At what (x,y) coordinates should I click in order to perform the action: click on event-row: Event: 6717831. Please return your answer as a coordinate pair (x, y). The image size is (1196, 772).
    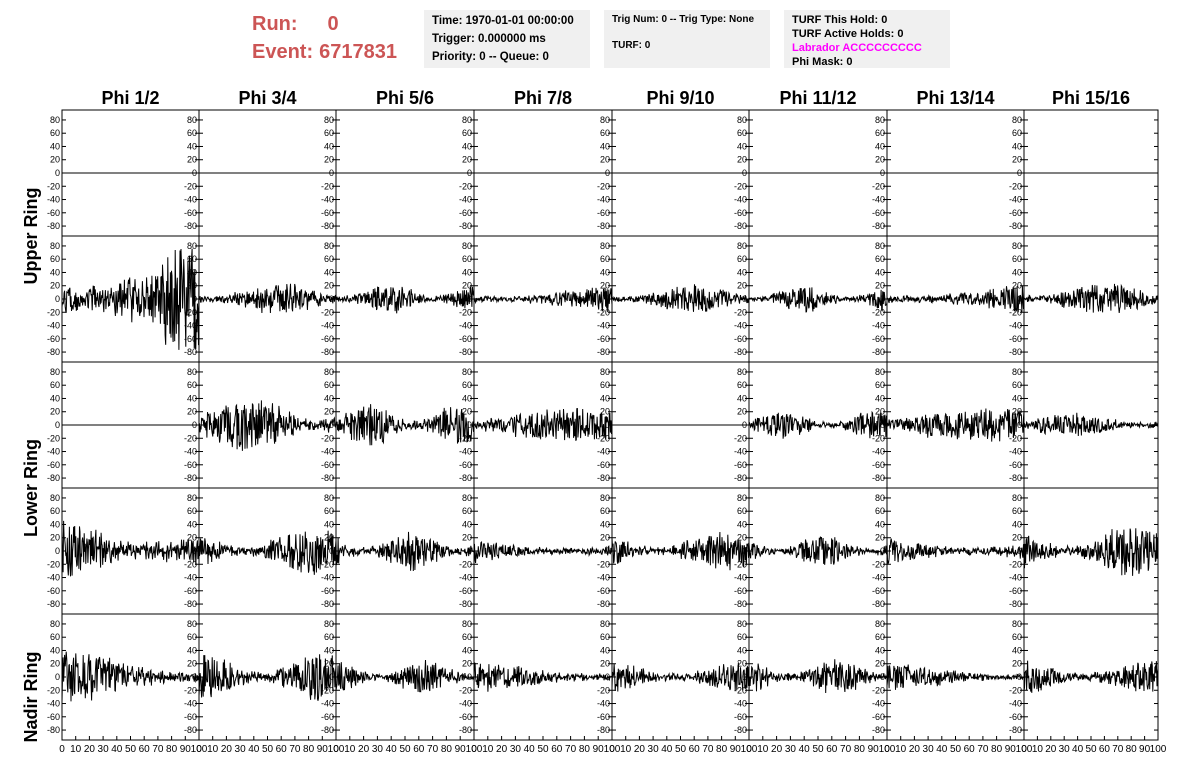
    Looking at the image, I should click on (324, 52).